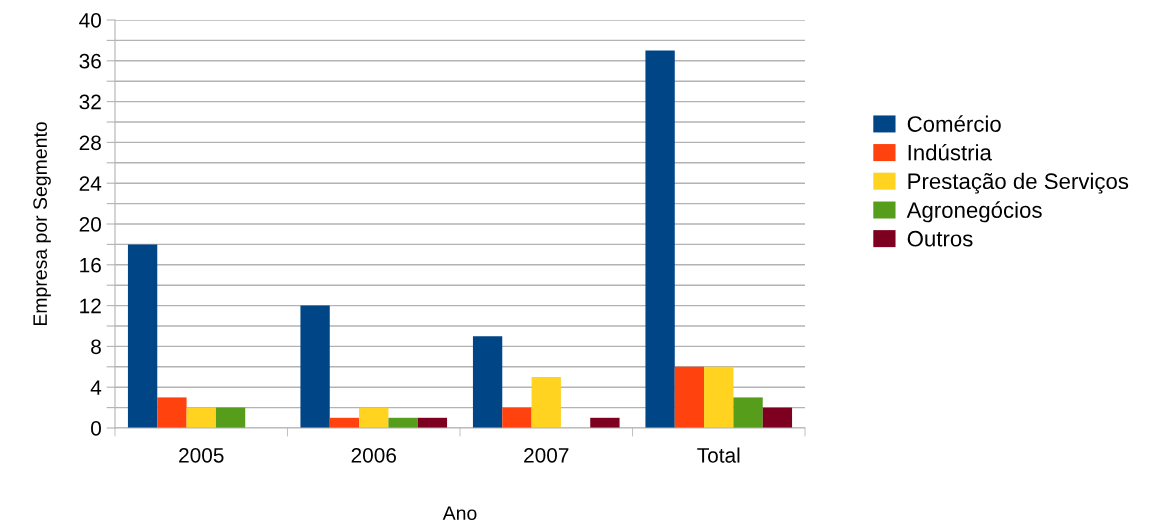 The height and width of the screenshot is (527, 1157). What do you see at coordinates (201, 455) in the screenshot?
I see `x-tick-label: 2005` at bounding box center [201, 455].